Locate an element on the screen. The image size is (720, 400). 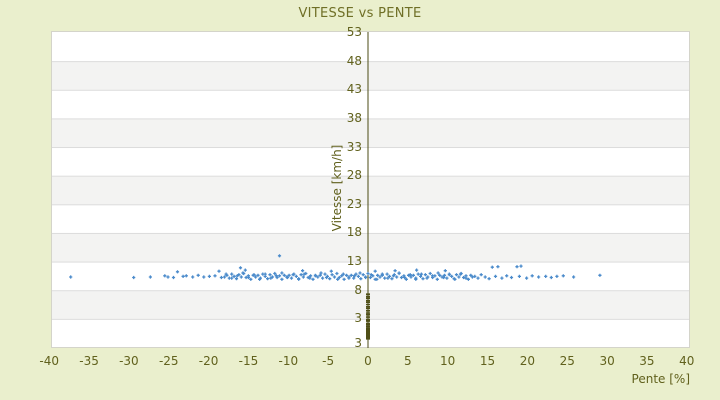
y-tick-label: 13 is located at coordinates (354, 261).